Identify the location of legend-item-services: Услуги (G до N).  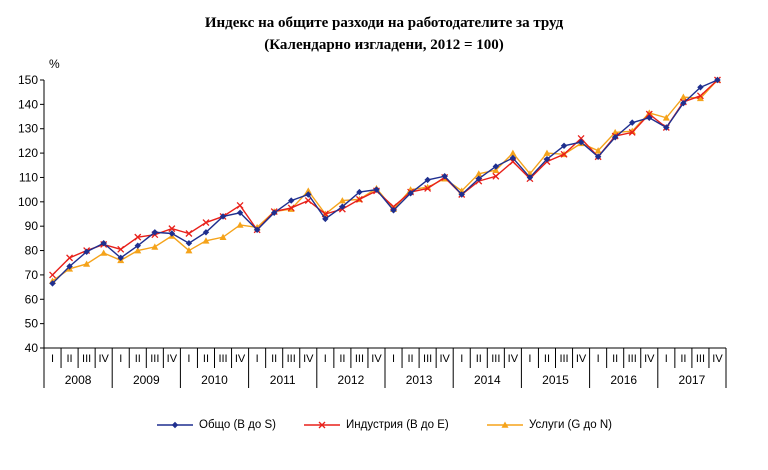
(549, 425).